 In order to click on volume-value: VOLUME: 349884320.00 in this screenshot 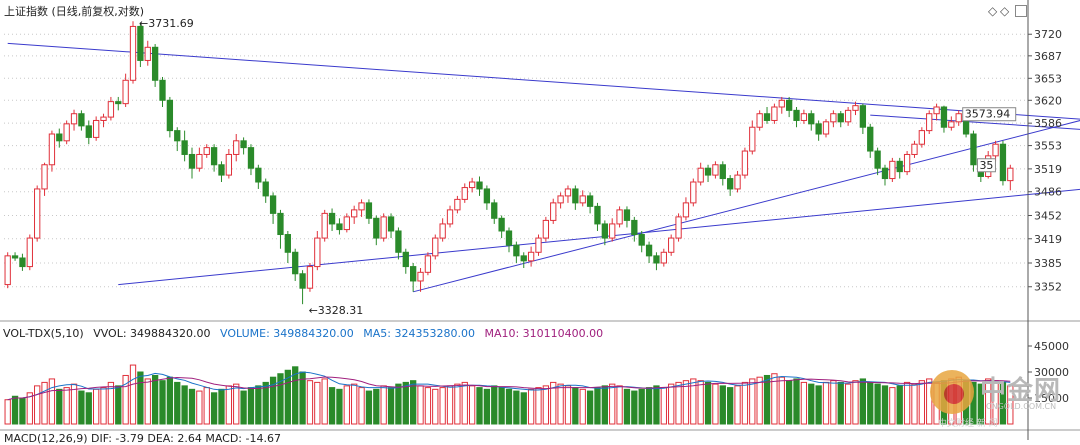, I will do `click(287, 333)`.